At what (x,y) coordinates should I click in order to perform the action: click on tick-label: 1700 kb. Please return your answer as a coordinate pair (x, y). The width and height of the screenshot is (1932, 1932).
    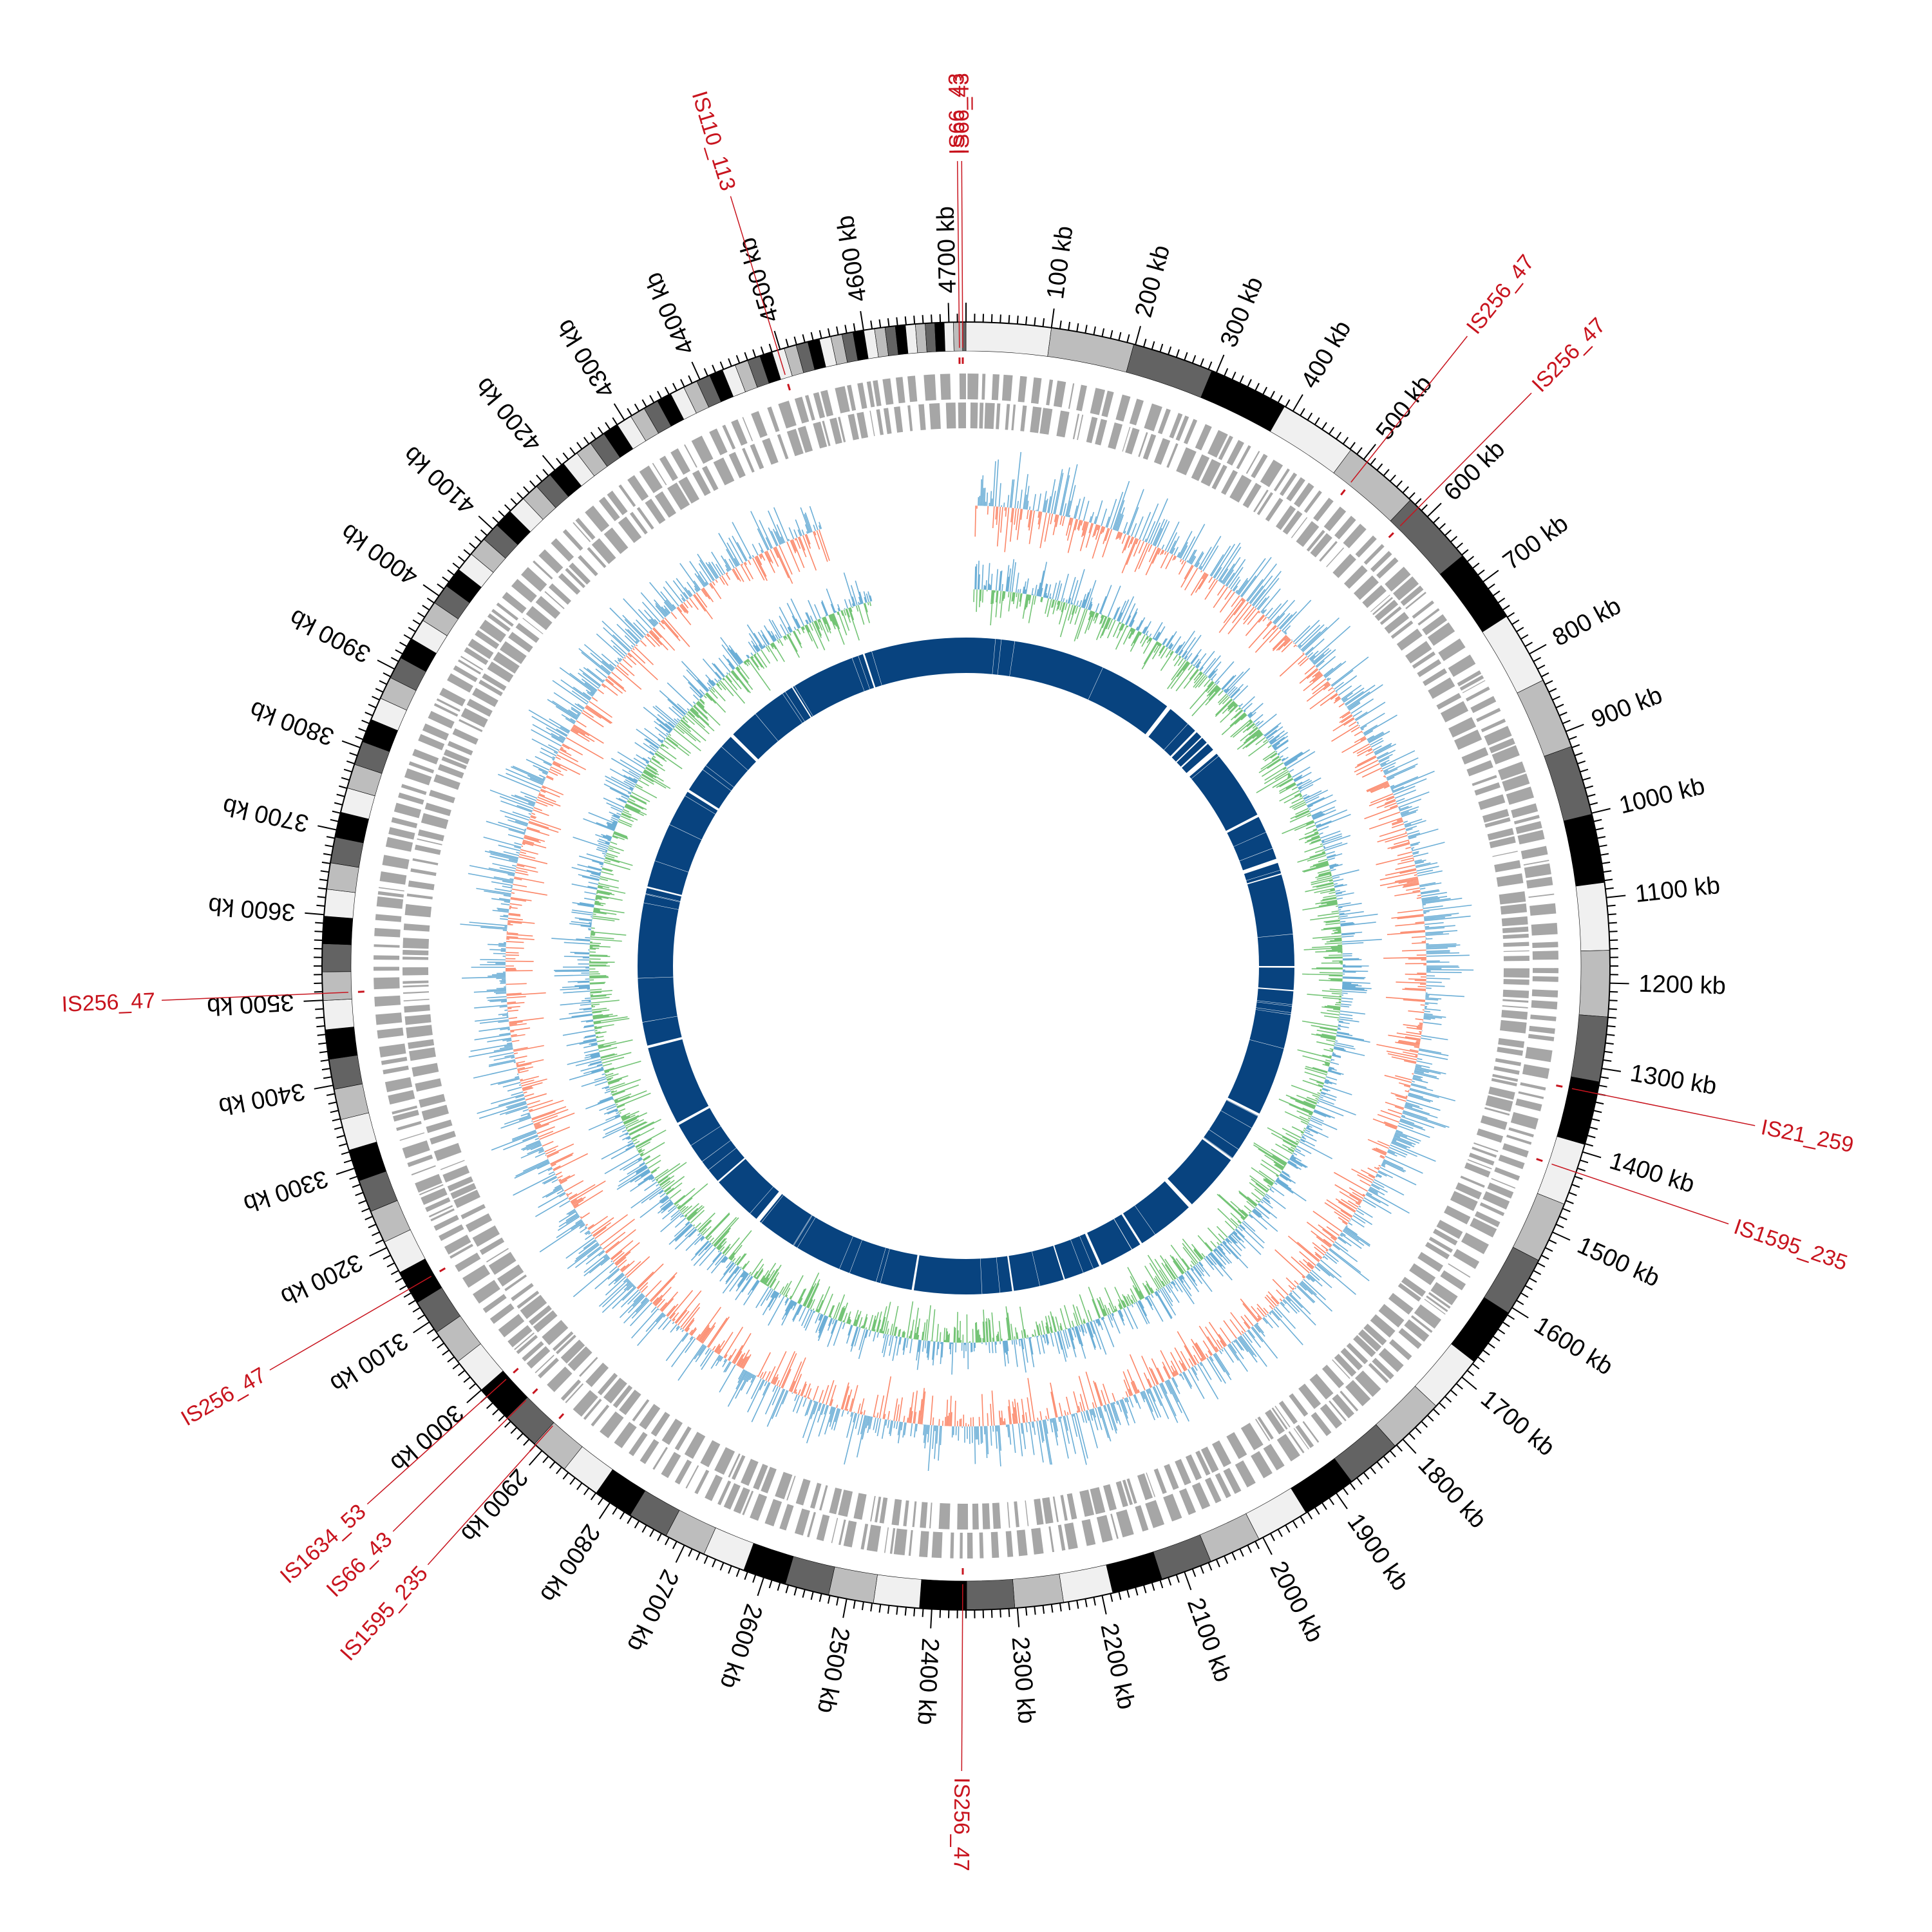
    Looking at the image, I should click on (1517, 1423).